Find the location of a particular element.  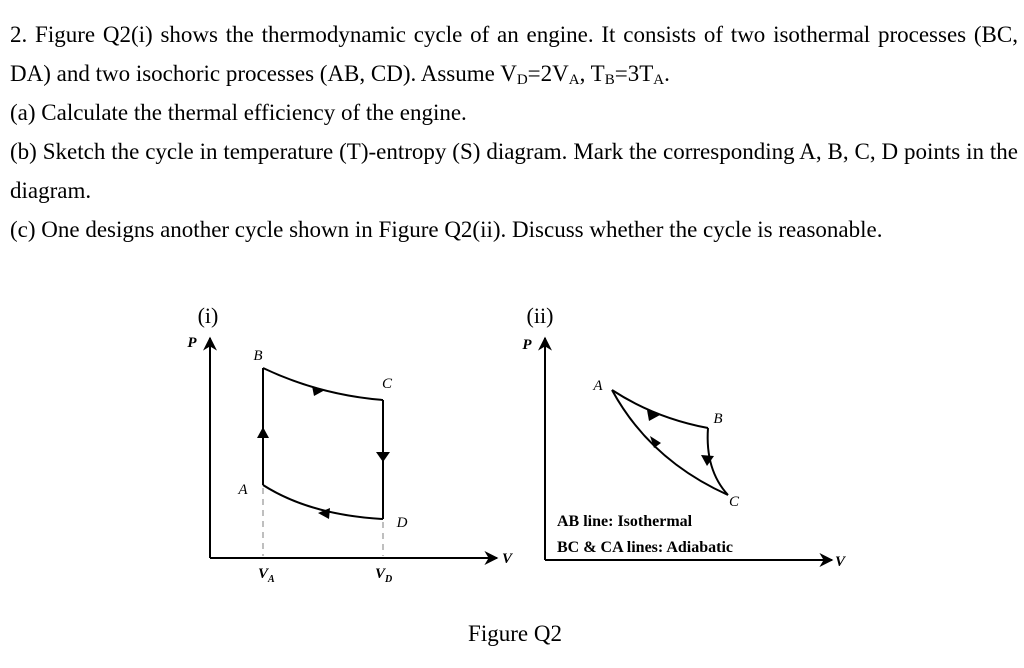

assumption-text: . is located at coordinates (667, 73).